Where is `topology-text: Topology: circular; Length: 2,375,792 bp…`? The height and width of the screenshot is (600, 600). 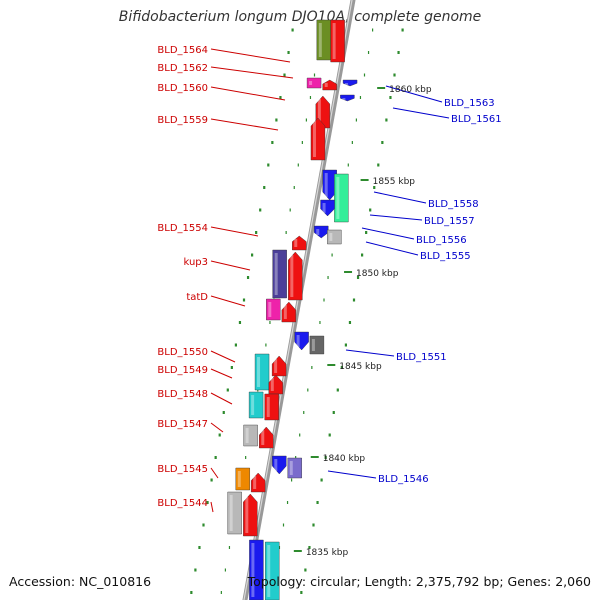
topology-text: Topology: circular; Length: 2,375,792 bp… is located at coordinates (419, 581).